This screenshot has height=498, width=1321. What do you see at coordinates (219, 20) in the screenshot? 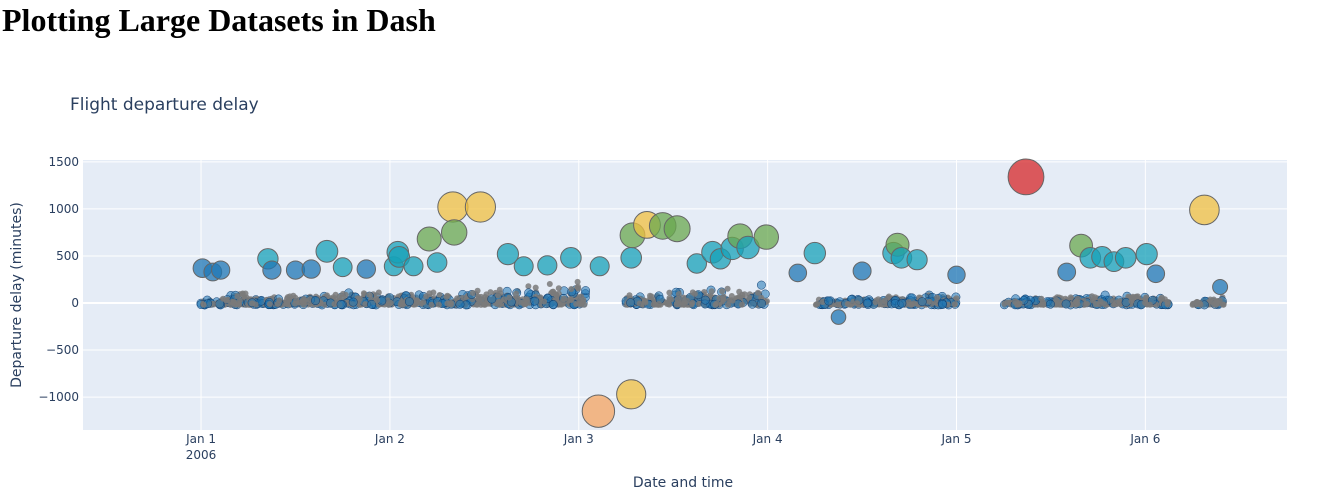
I see `page-heading: Plotting Large Datasets in Dash` at bounding box center [219, 20].